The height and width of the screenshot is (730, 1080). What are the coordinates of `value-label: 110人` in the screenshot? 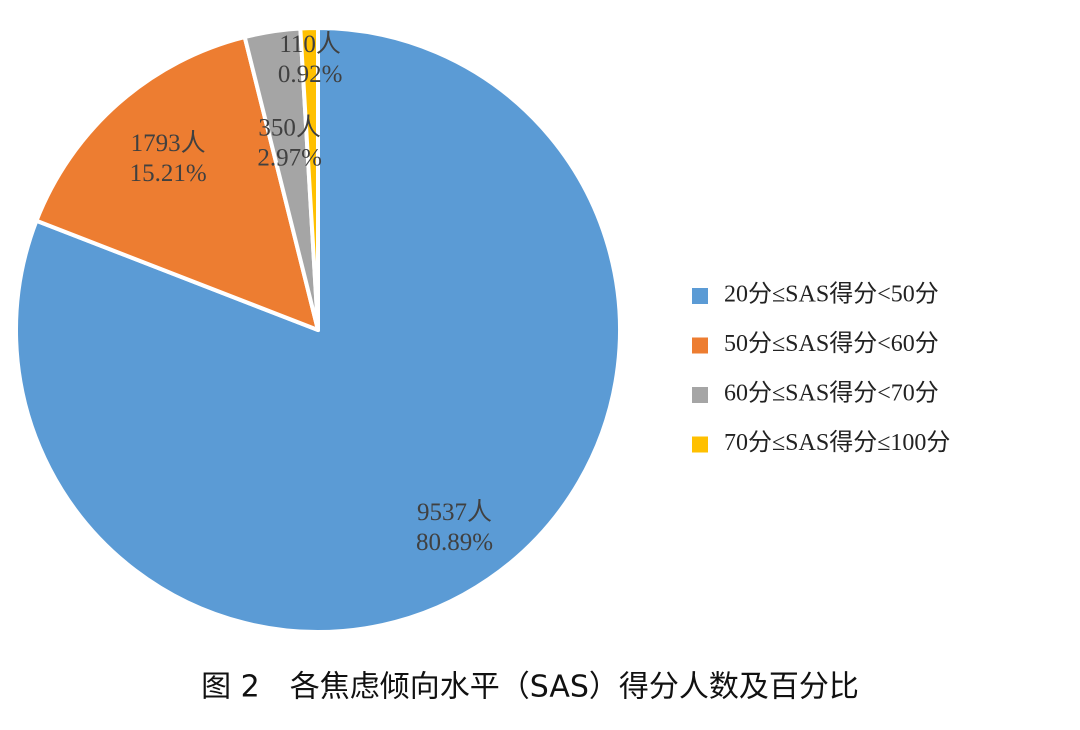 It's located at (310, 44).